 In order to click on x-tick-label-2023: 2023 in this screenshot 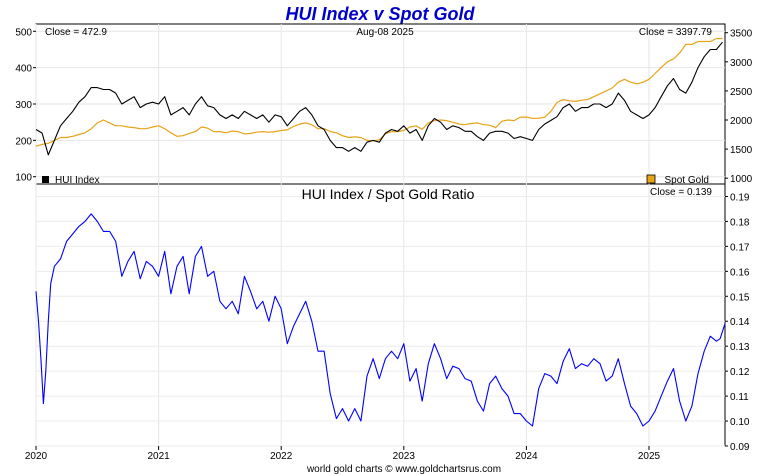, I will do `click(404, 456)`.